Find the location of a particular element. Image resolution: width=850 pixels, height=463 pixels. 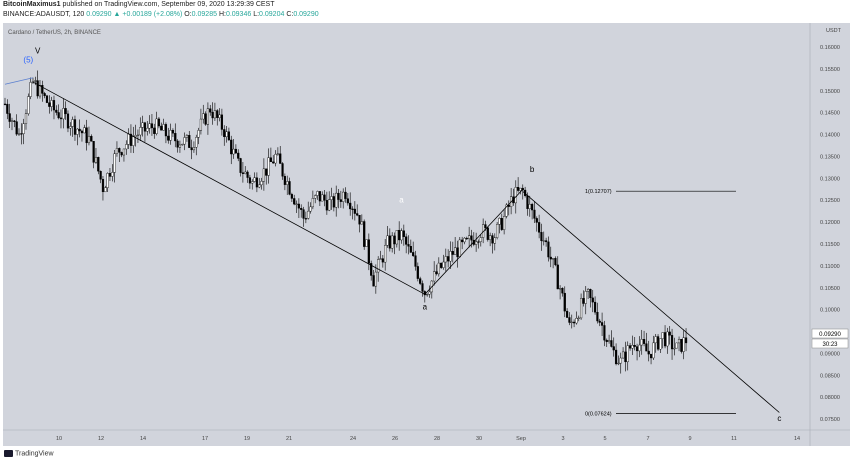

last-price-box is located at coordinates (830, 333).